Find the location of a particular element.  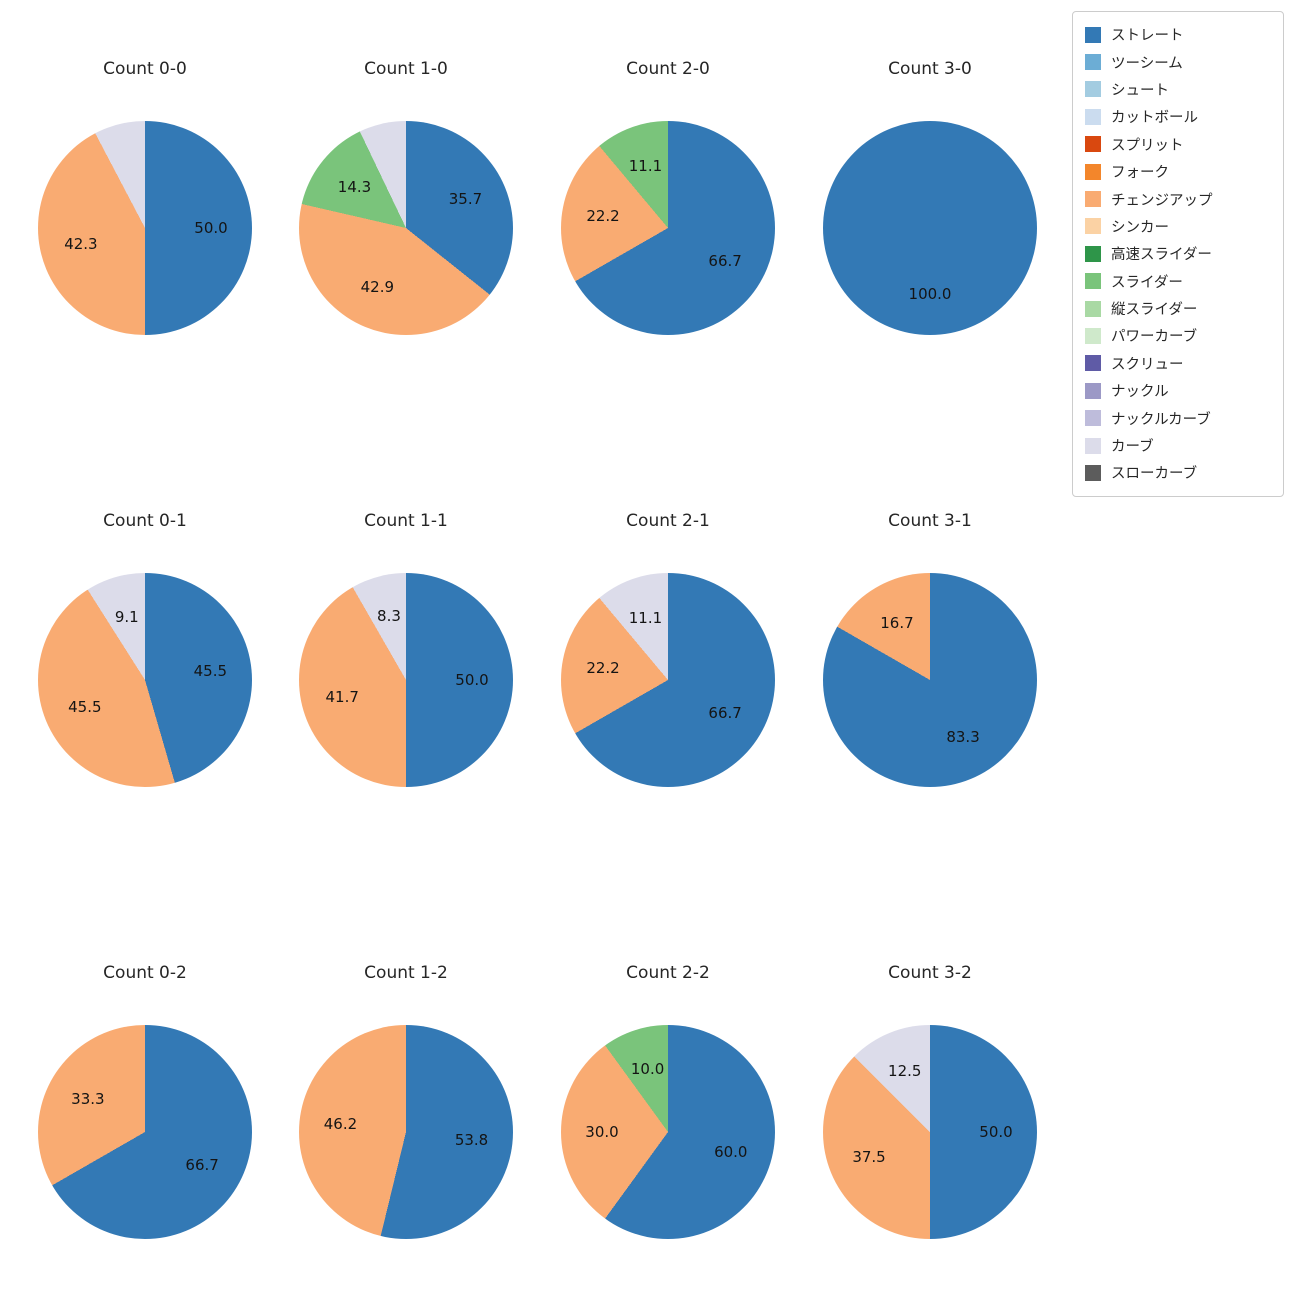

chart-title: Count 0-2 is located at coordinates (145, 973).